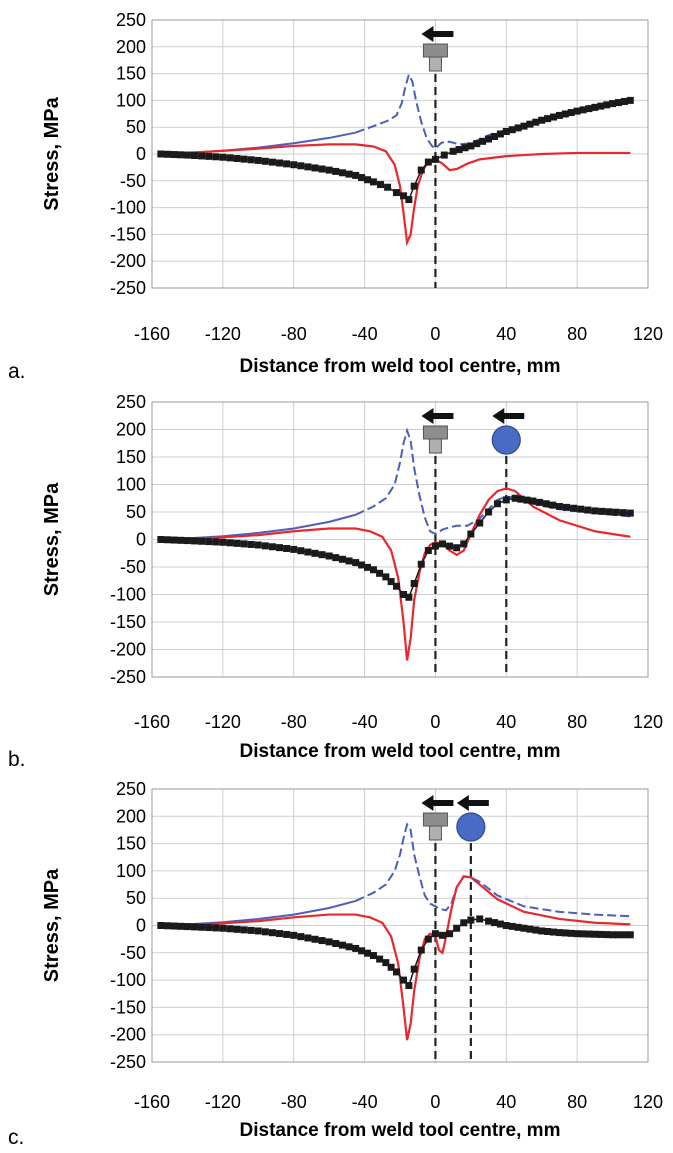 The height and width of the screenshot is (1153, 673). Describe the element at coordinates (437, 416) in the screenshot. I see `direction-arrow-icon` at that location.